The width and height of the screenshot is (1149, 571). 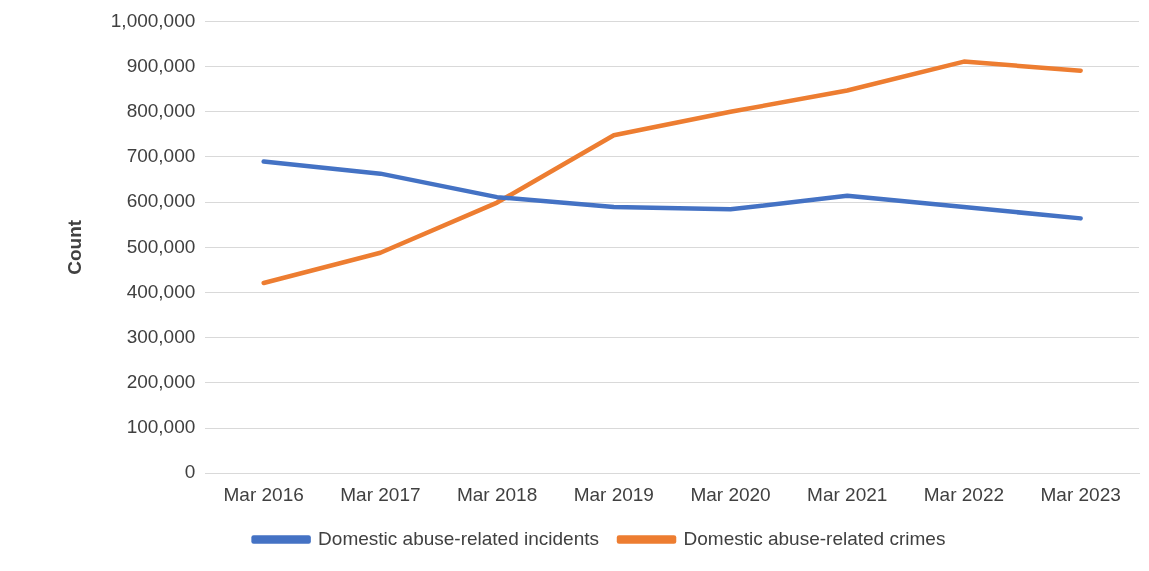 I want to click on y-tick-label: 0, so click(x=190, y=472).